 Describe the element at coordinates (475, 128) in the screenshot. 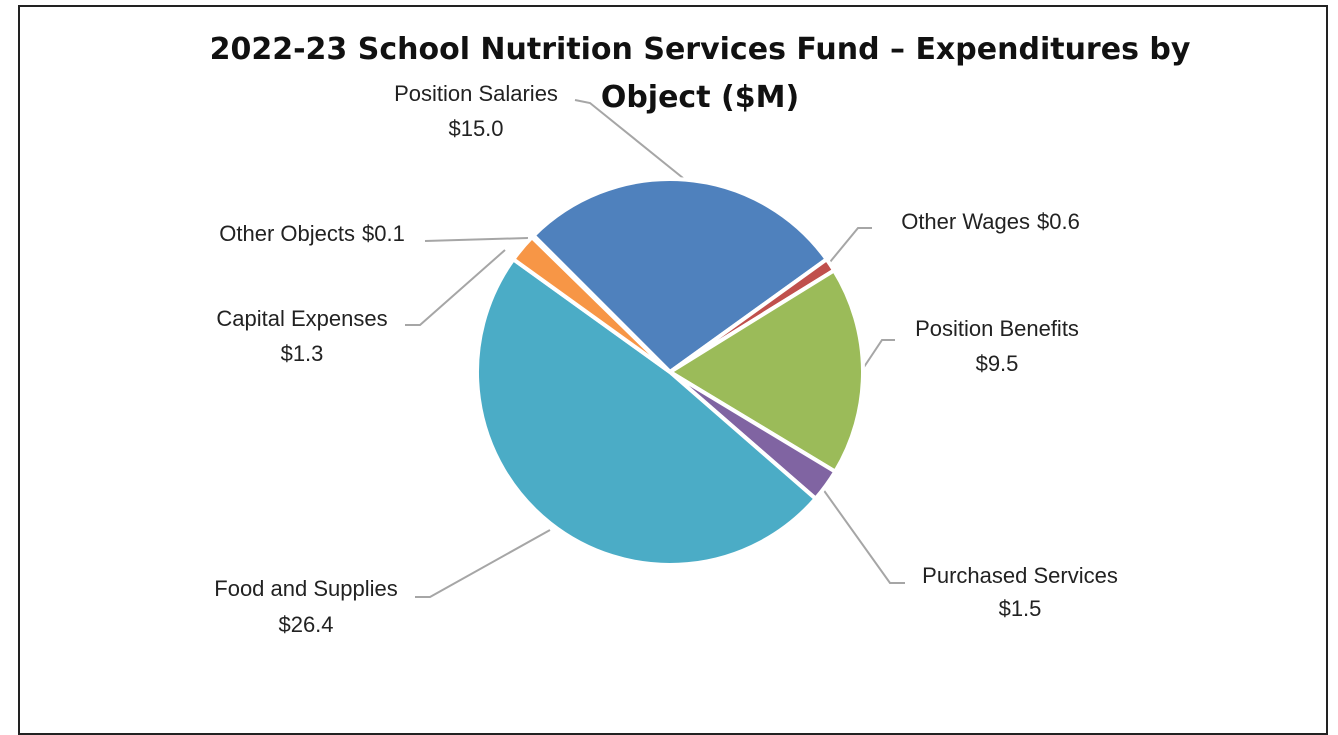

I see `value-label: $15.0` at that location.